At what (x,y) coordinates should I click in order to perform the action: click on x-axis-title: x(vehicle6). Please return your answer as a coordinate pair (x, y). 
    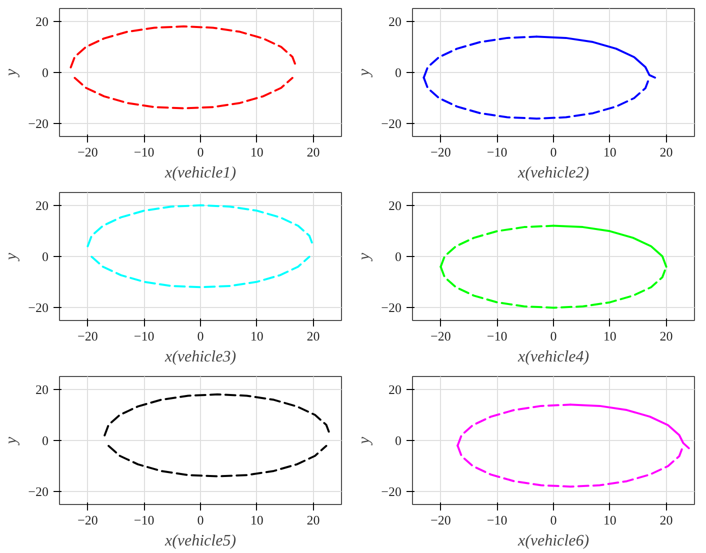
    Looking at the image, I should click on (553, 541).